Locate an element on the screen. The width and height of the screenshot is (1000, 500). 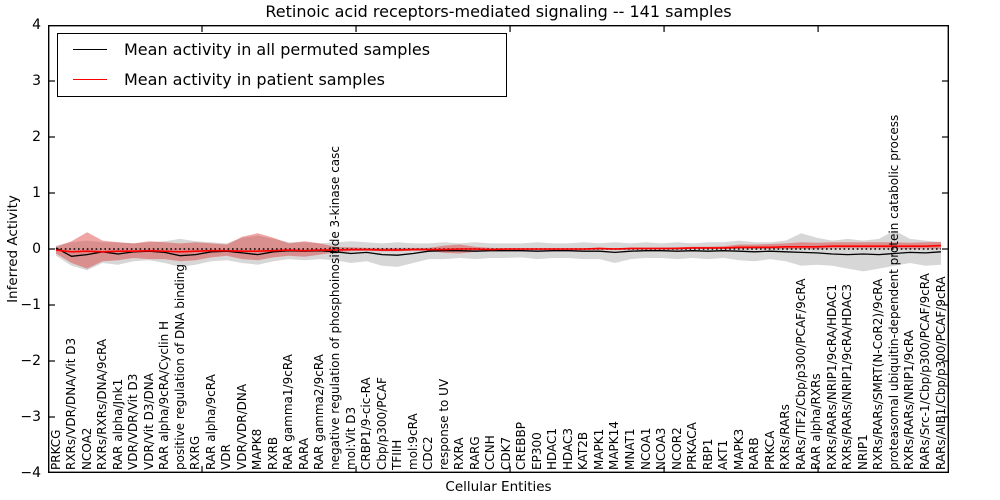
x-tick-label: RXRs/RXRs/DNA/9cRA is located at coordinates (102, 404).